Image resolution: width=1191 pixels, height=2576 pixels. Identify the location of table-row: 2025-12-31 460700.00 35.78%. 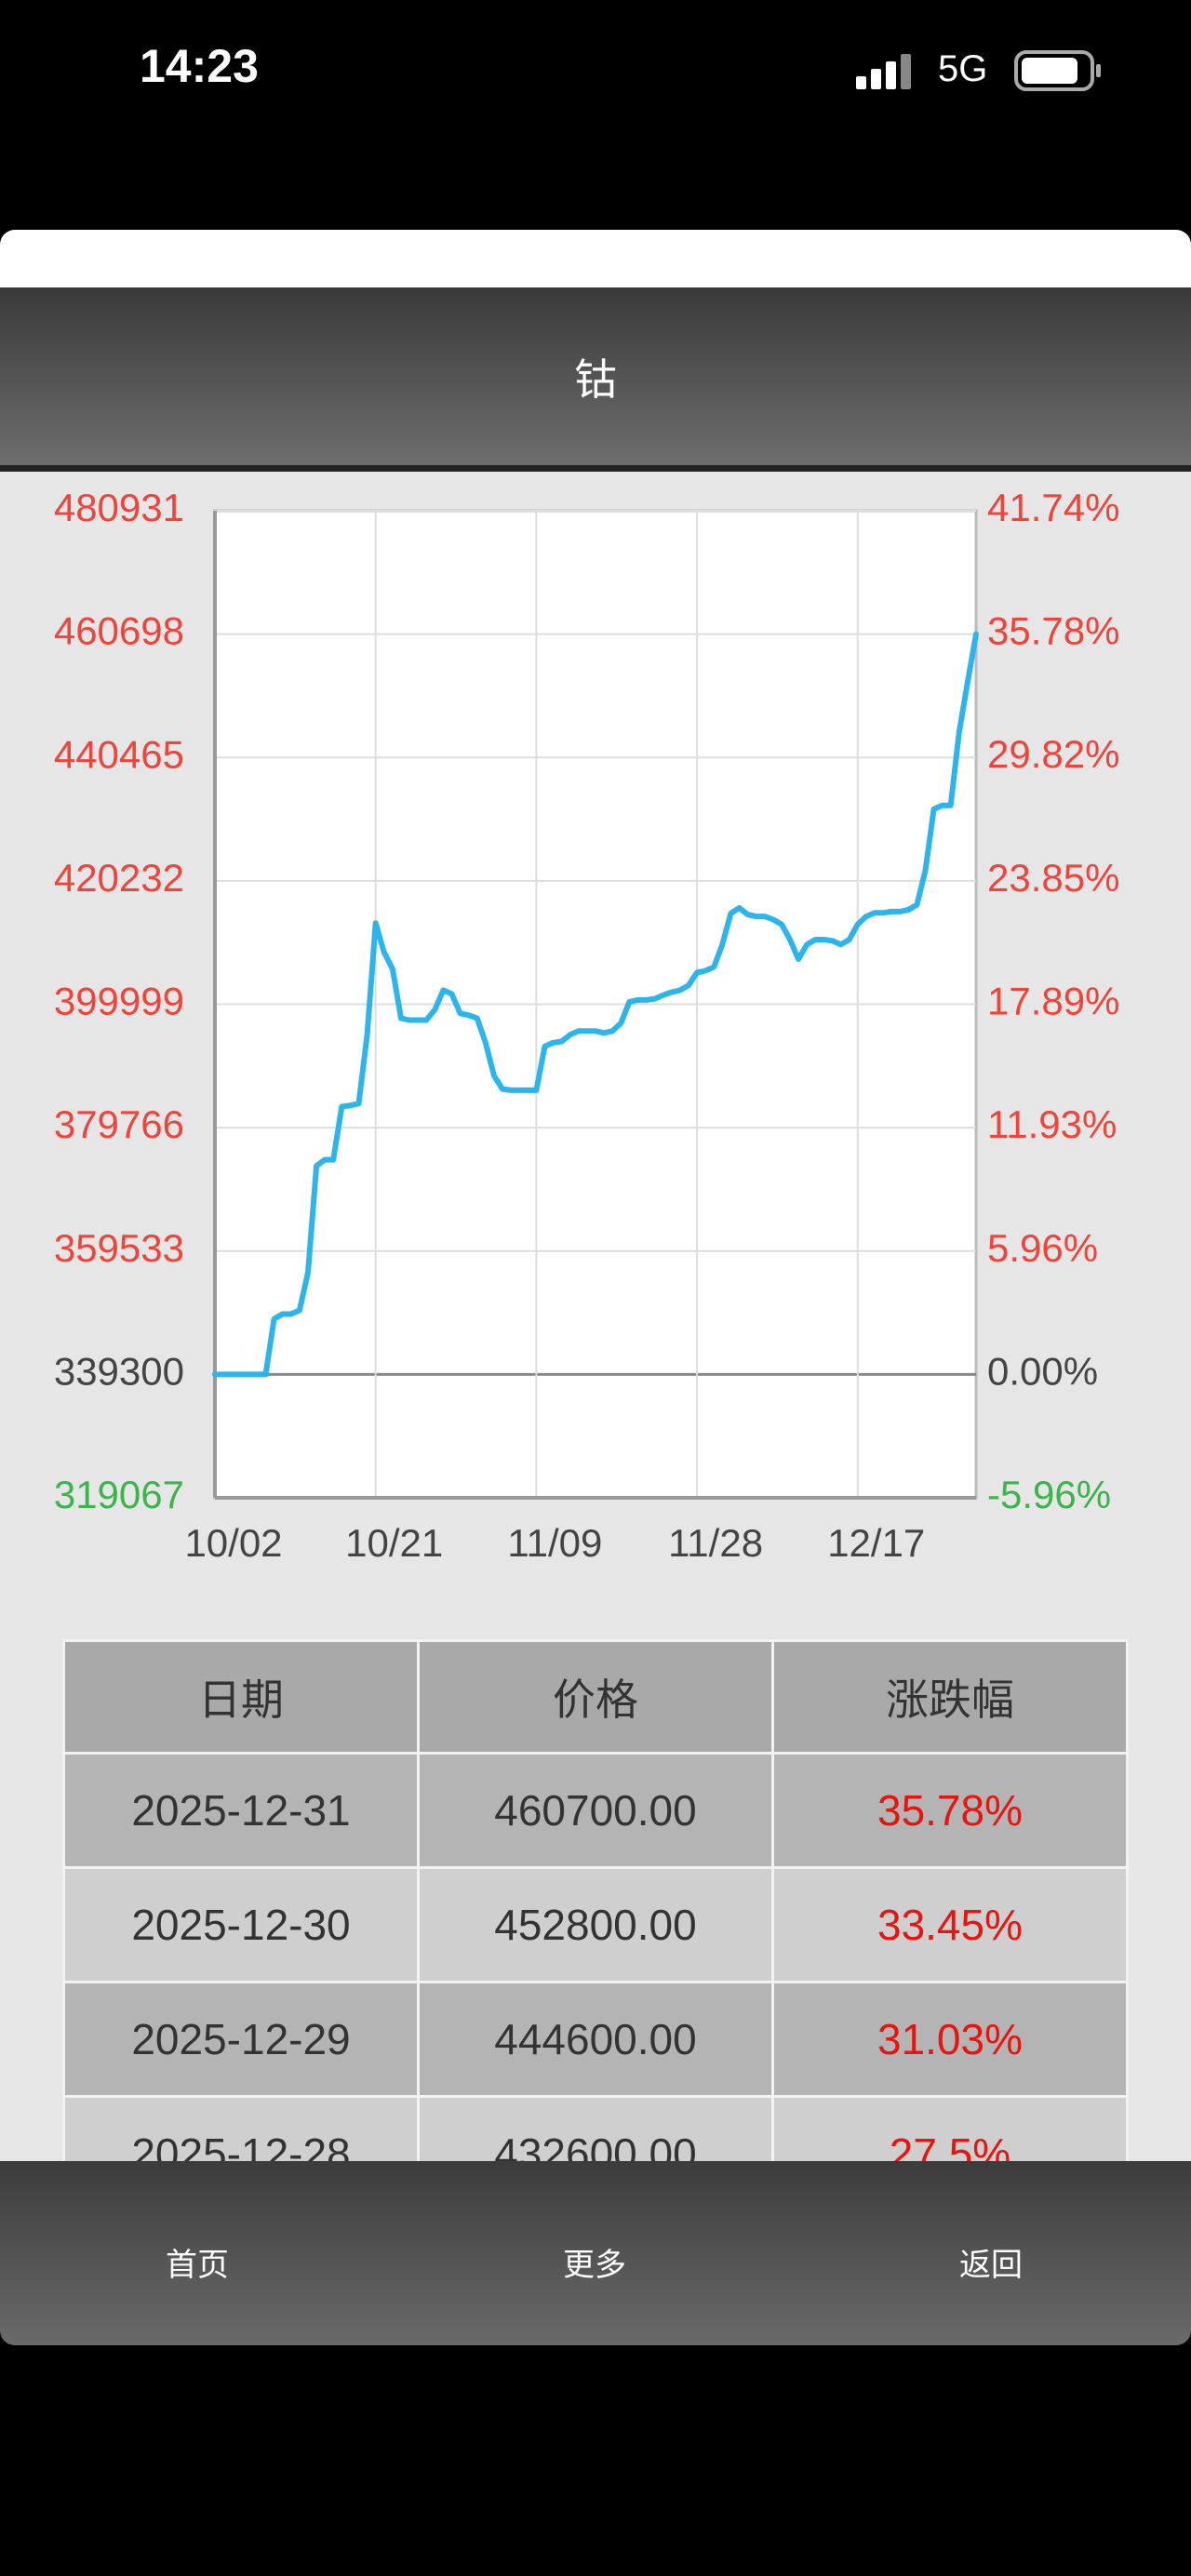
(595, 1810).